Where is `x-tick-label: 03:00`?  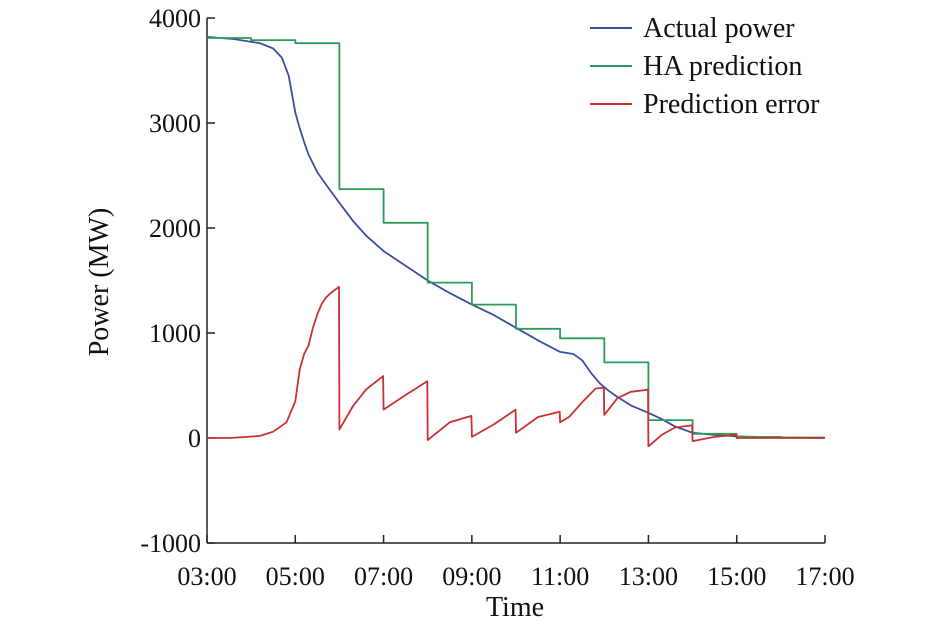 x-tick-label: 03:00 is located at coordinates (206, 576).